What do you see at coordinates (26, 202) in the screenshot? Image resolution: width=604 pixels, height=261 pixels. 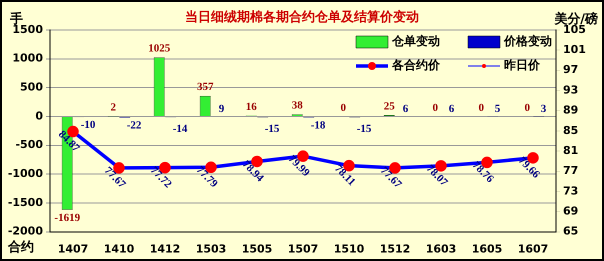 I see `y-tick-label: -1500` at bounding box center [26, 202].